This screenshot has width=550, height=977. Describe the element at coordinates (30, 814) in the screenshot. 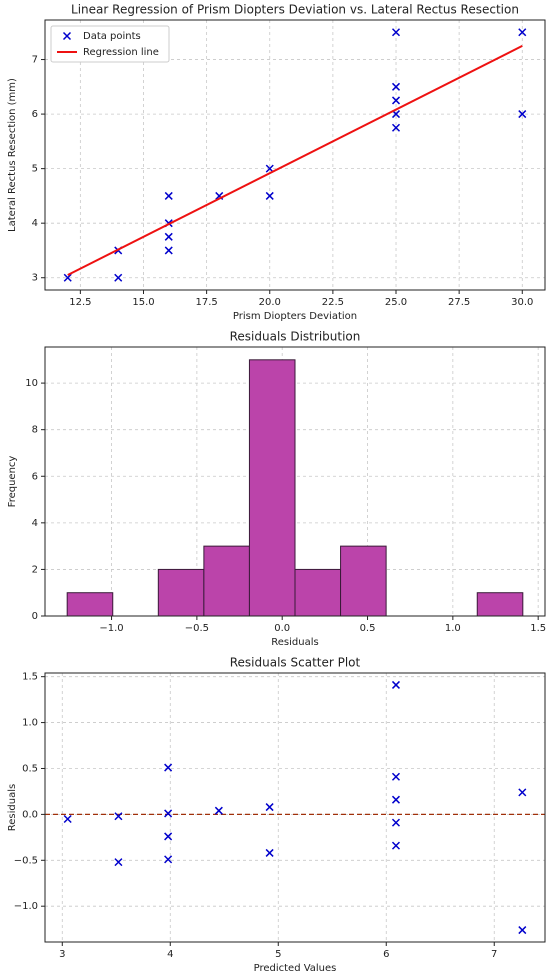

I see `y-tick-label: 0.0` at that location.